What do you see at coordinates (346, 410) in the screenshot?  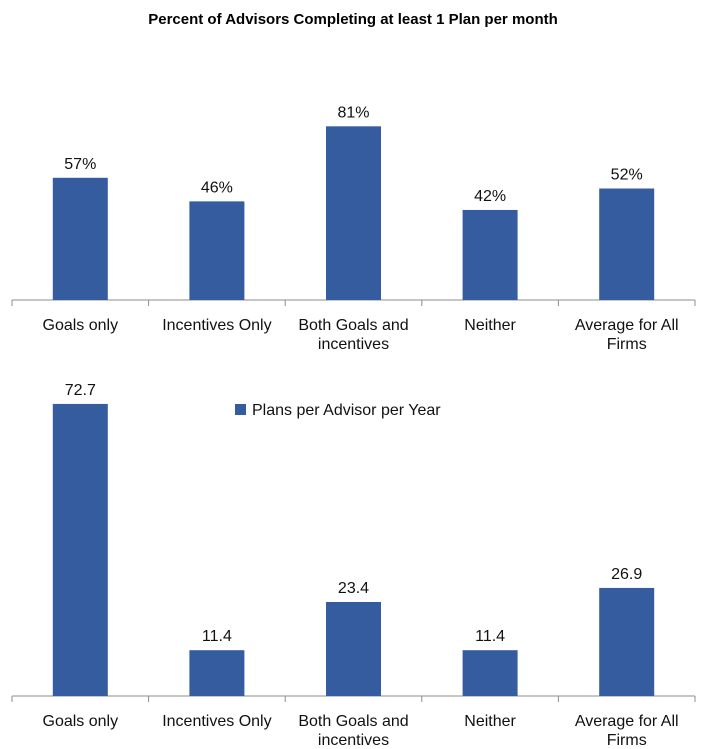 I see `chart2-legend-label: Plans per Advisor per Year` at bounding box center [346, 410].